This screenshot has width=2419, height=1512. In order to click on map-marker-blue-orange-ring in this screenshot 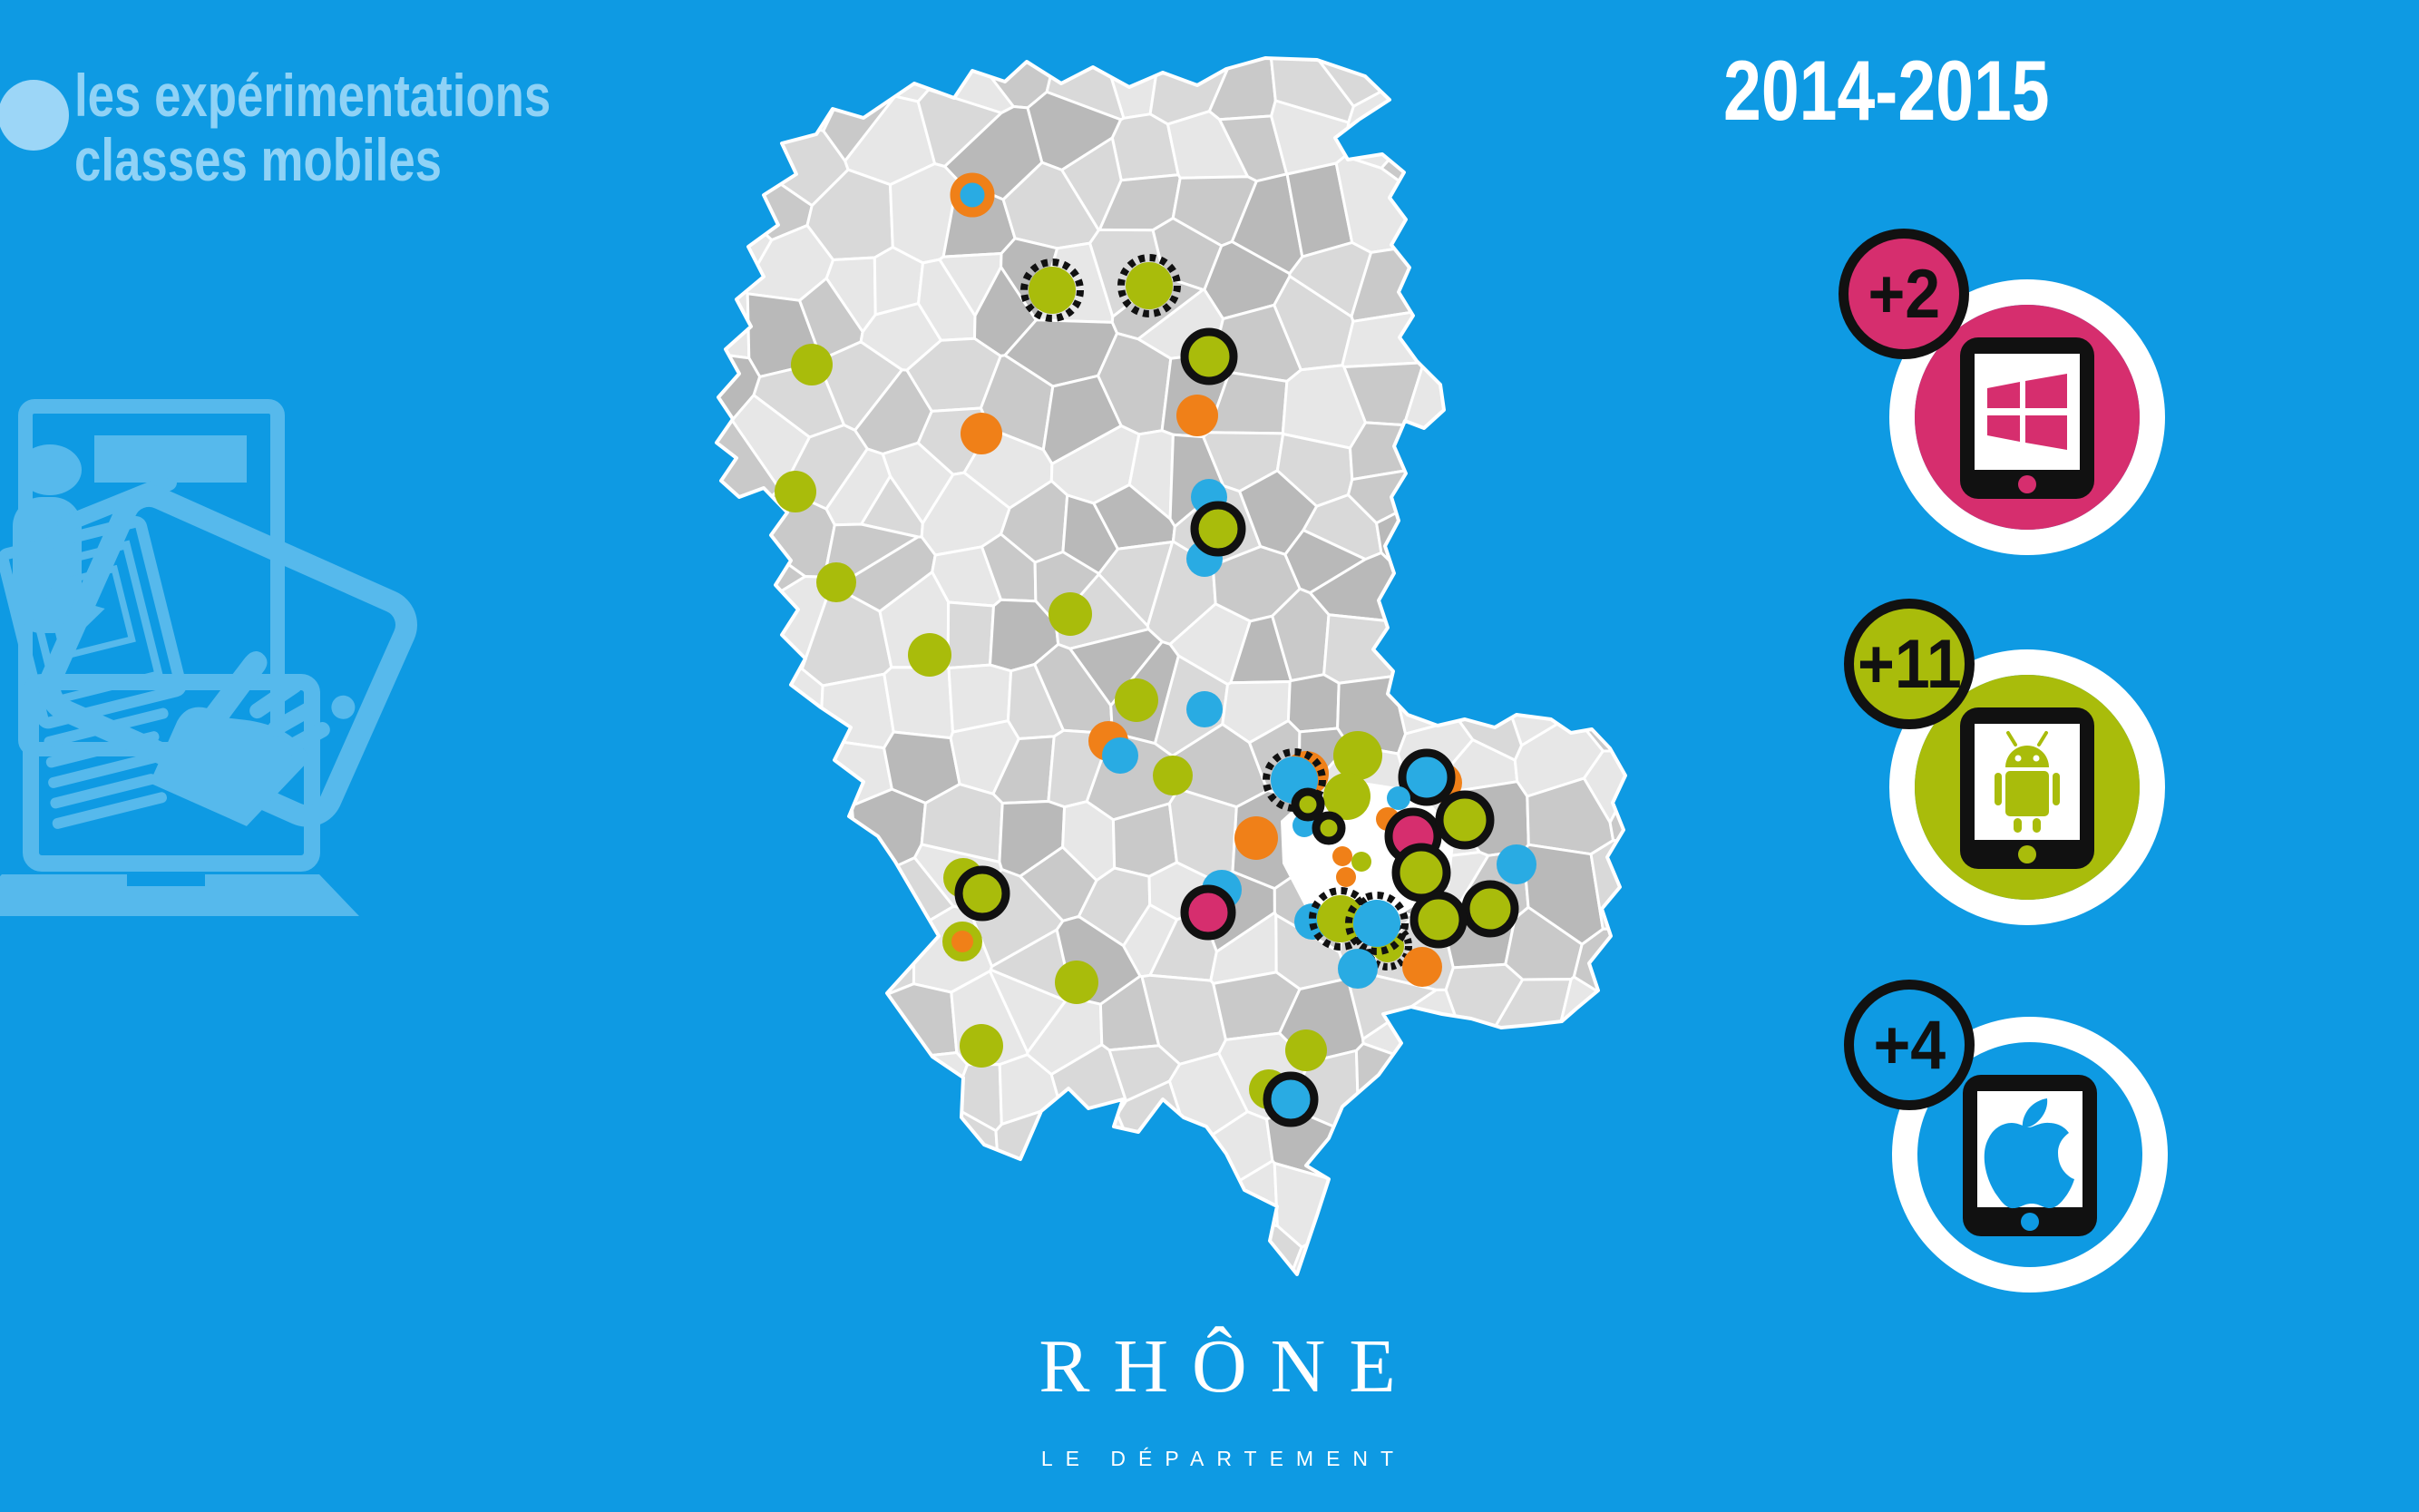, I will do `click(972, 195)`.